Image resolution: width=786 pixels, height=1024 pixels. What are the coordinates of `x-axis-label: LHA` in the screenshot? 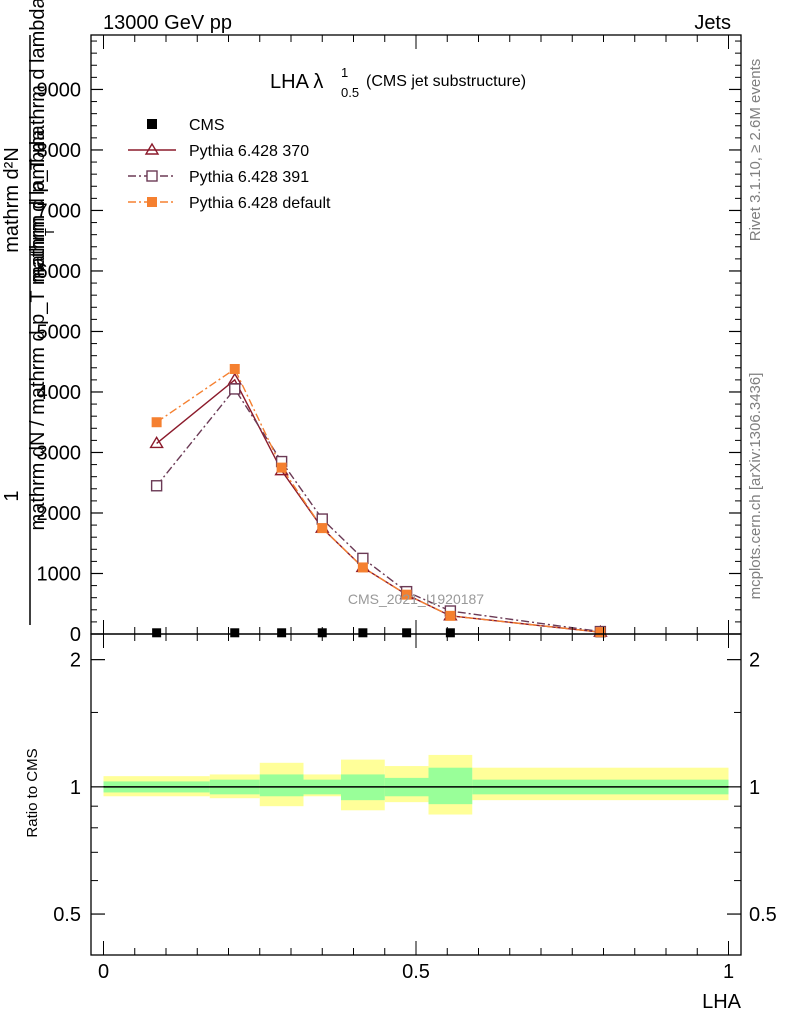 It's located at (722, 1002).